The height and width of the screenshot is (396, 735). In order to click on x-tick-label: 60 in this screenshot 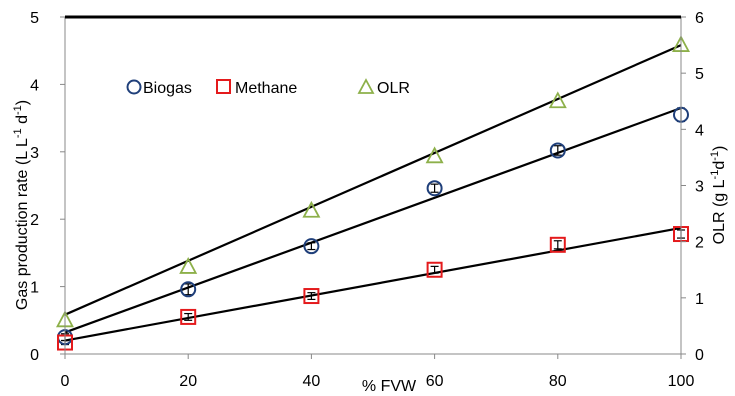, I will do `click(435, 381)`.